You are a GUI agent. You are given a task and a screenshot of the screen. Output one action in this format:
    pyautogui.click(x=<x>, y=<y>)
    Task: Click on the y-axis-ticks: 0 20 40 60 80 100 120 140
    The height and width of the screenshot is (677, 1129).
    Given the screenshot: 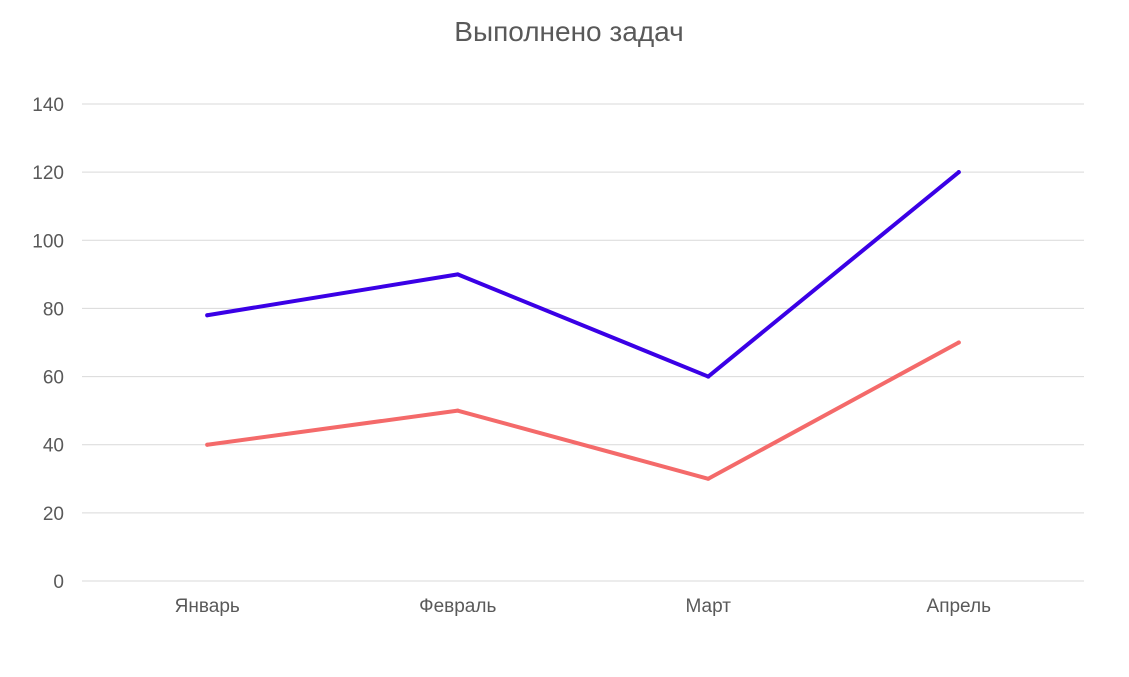 What is the action you would take?
    pyautogui.click(x=48, y=344)
    